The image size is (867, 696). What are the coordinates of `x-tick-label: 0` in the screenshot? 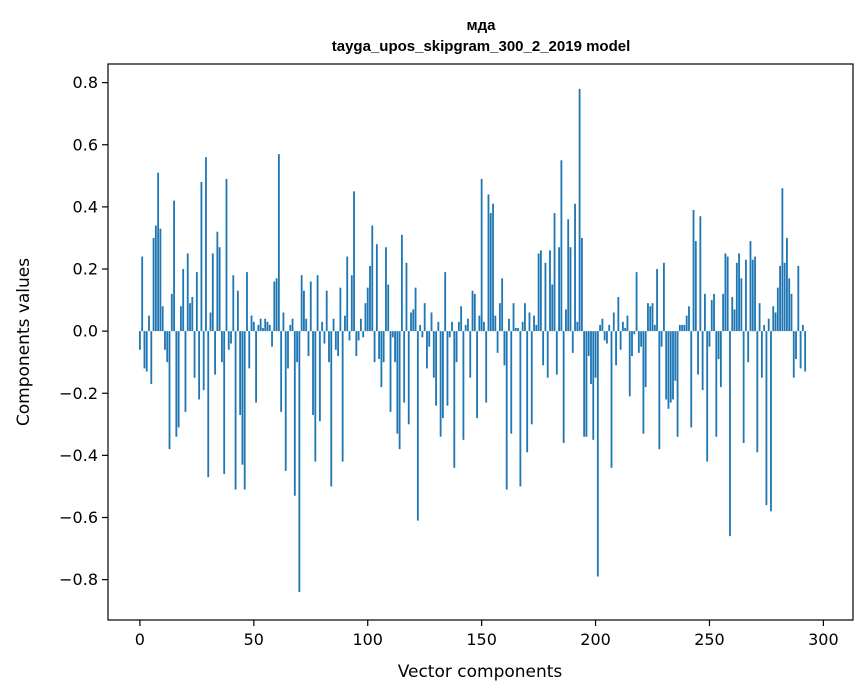 It's located at (140, 639).